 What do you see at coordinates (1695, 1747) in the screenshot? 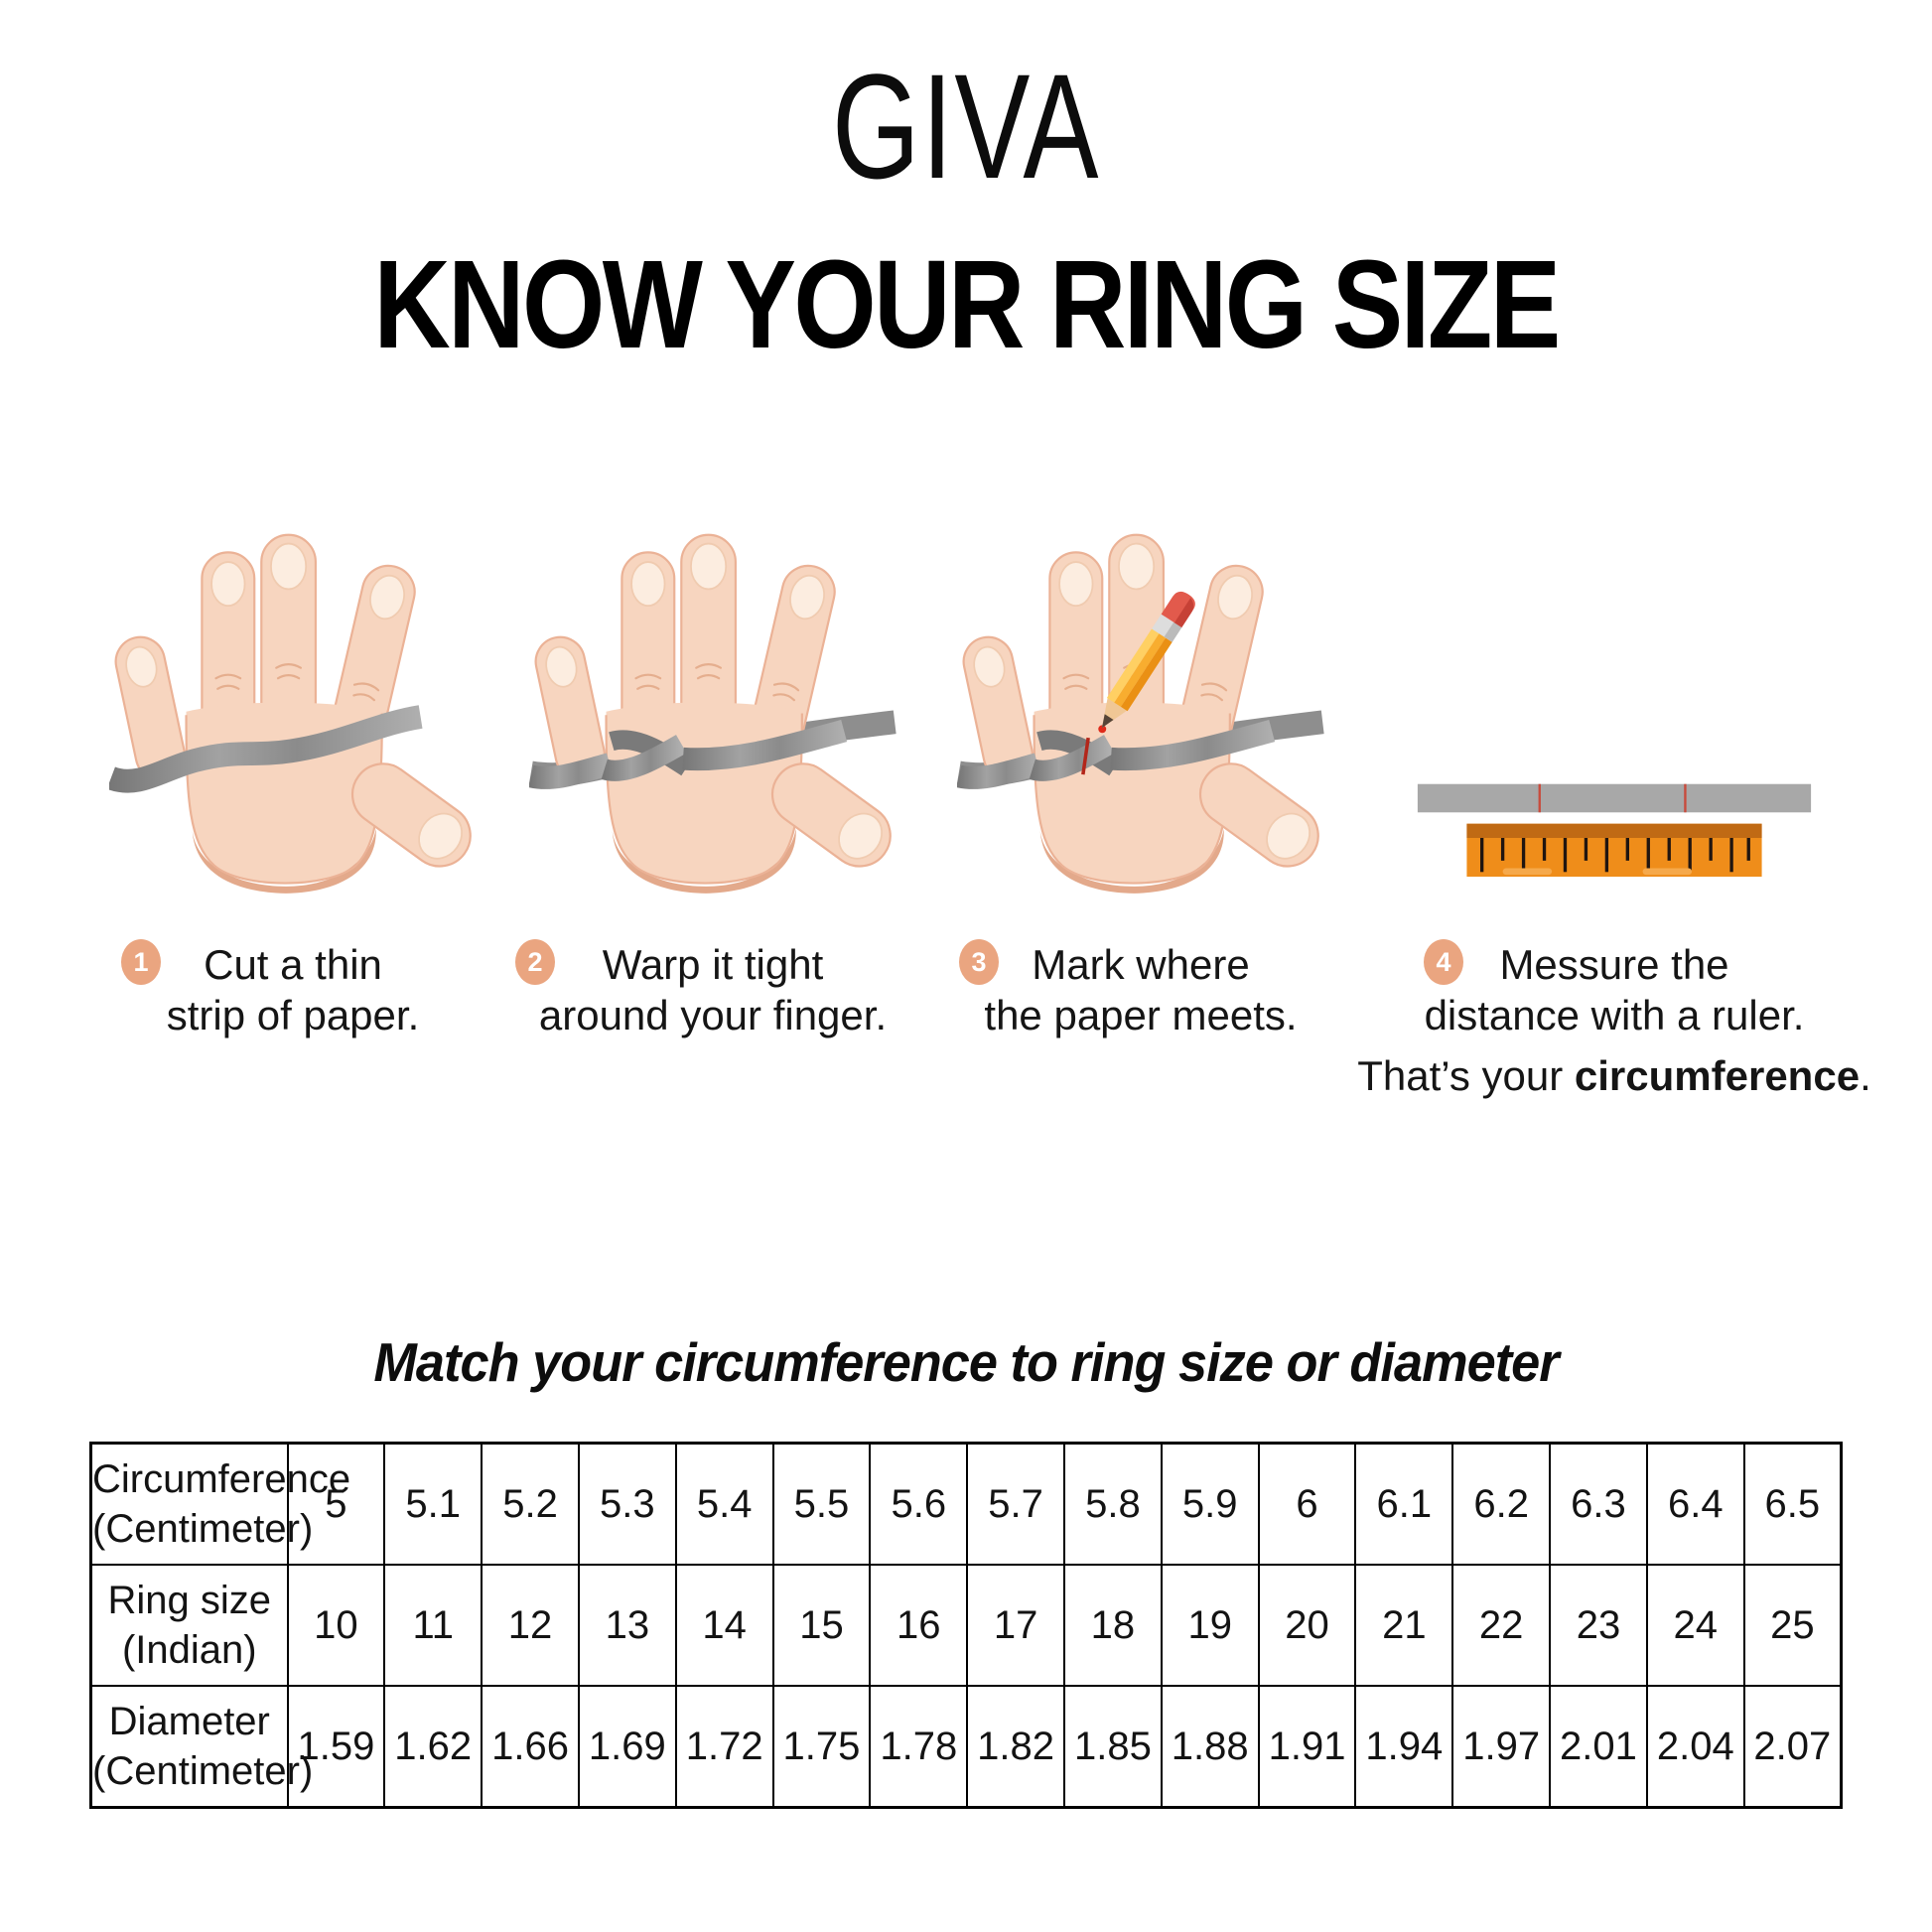
I see `table-cell: 2.04` at bounding box center [1695, 1747].